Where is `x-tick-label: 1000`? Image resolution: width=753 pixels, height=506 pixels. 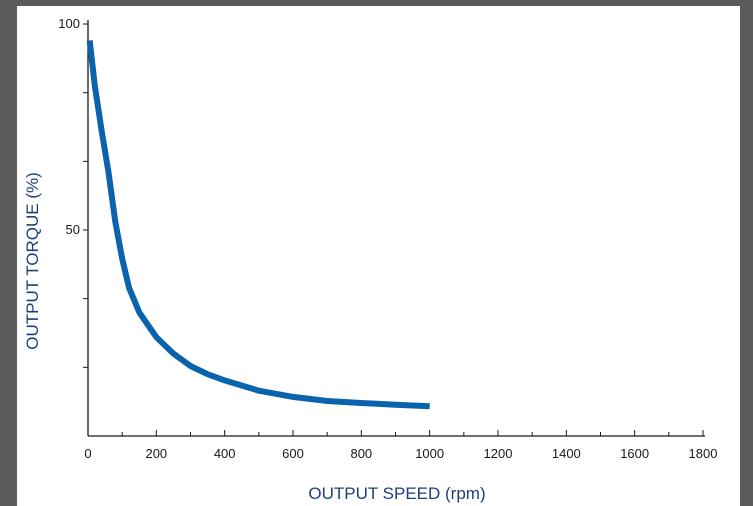 x-tick-label: 1000 is located at coordinates (429, 453).